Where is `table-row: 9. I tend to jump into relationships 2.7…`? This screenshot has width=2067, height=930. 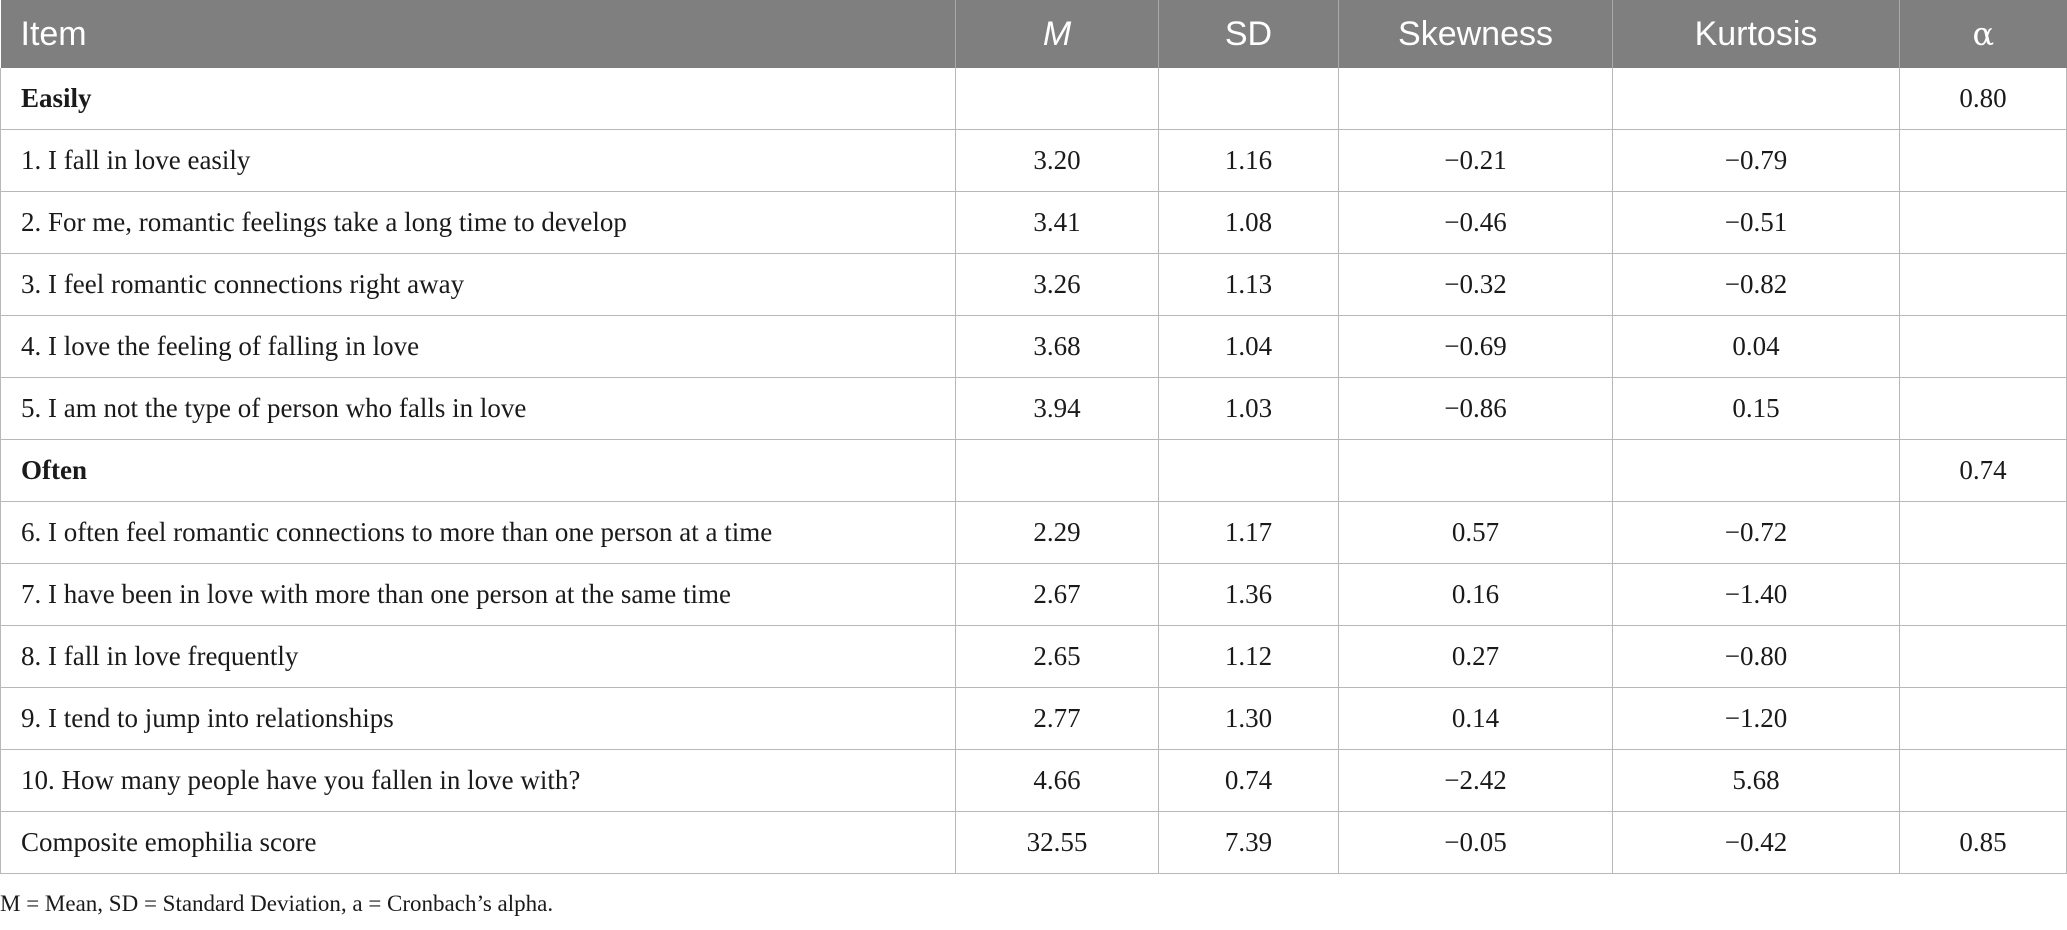 table-row: 9. I tend to jump into relationships 2.7… is located at coordinates (1033, 718).